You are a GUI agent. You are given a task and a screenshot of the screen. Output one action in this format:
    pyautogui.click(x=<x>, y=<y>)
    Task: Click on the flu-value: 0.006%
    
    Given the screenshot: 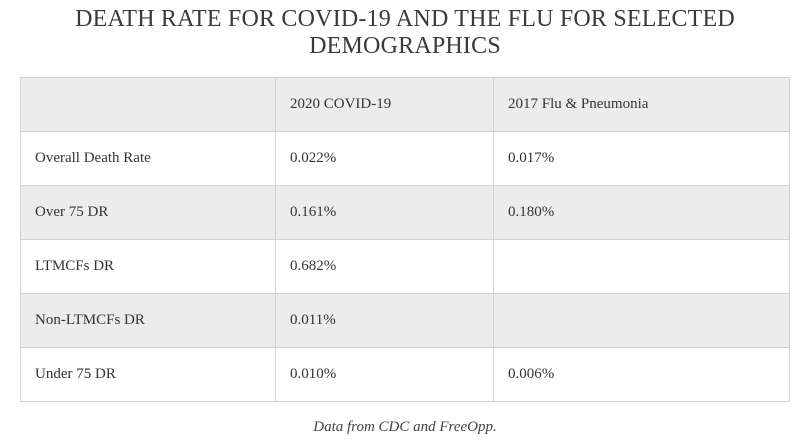 What is the action you would take?
    pyautogui.click(x=641, y=374)
    